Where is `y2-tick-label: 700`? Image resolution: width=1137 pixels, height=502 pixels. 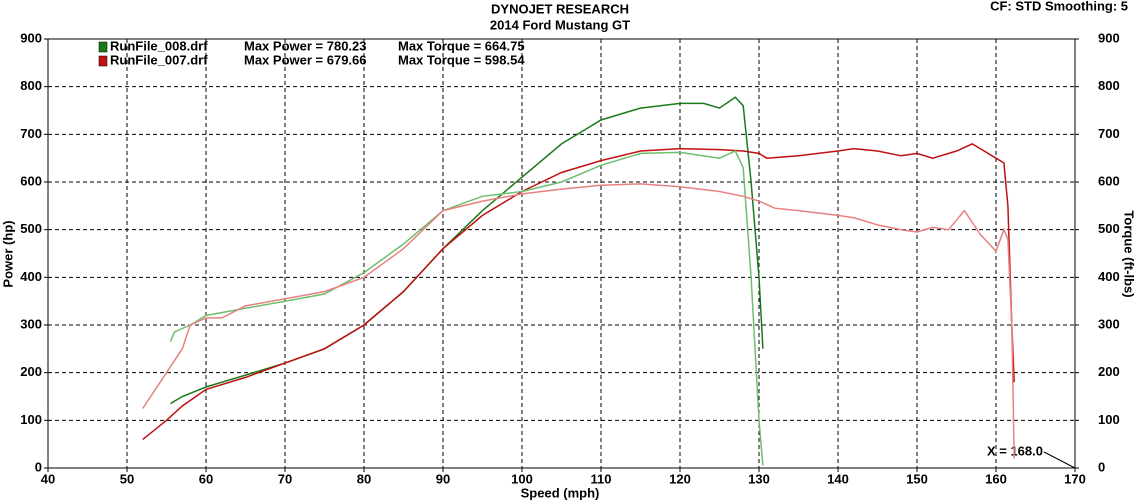 y2-tick-label: 700 is located at coordinates (1109, 133).